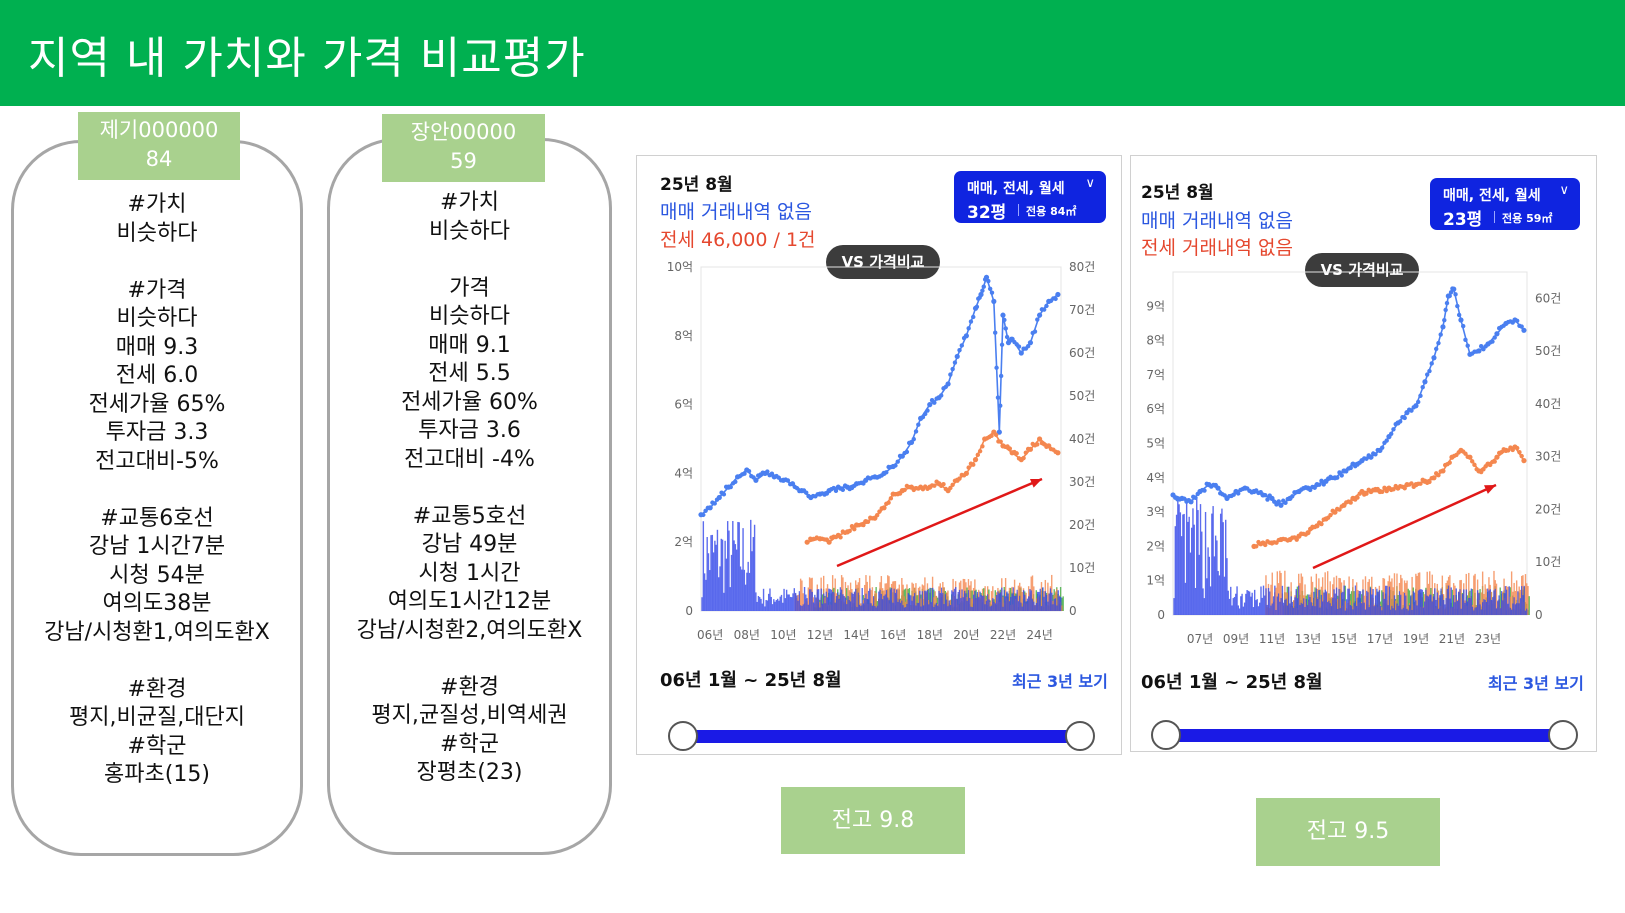 Image resolution: width=1625 pixels, height=913 pixels. Describe the element at coordinates (1539, 615) in the screenshot. I see `y-right-tick-label: 0` at that location.